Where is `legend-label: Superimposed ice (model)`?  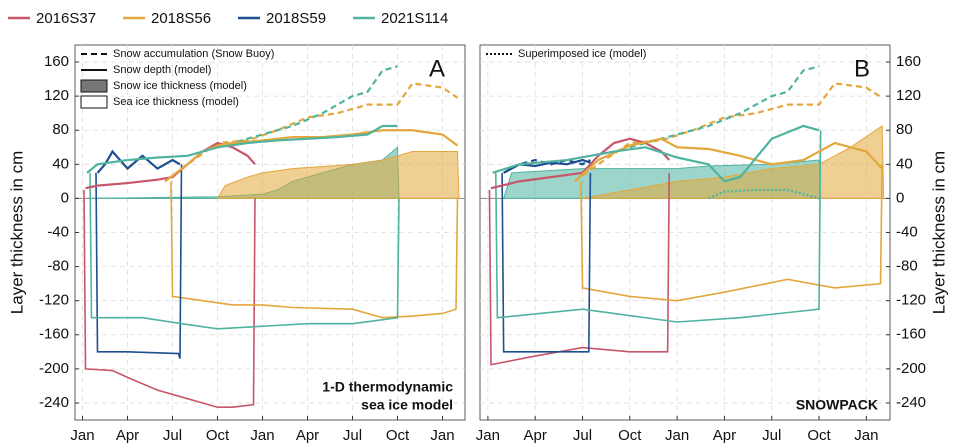 legend-label: Superimposed ice (model) is located at coordinates (582, 54).